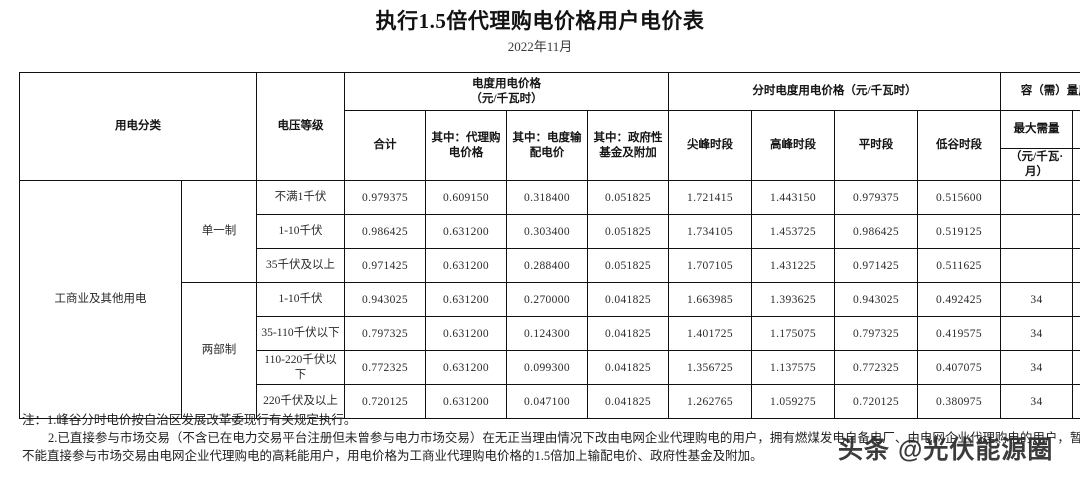  I want to click on cell-voltage-level: 220千伏及以上, so click(300, 401).